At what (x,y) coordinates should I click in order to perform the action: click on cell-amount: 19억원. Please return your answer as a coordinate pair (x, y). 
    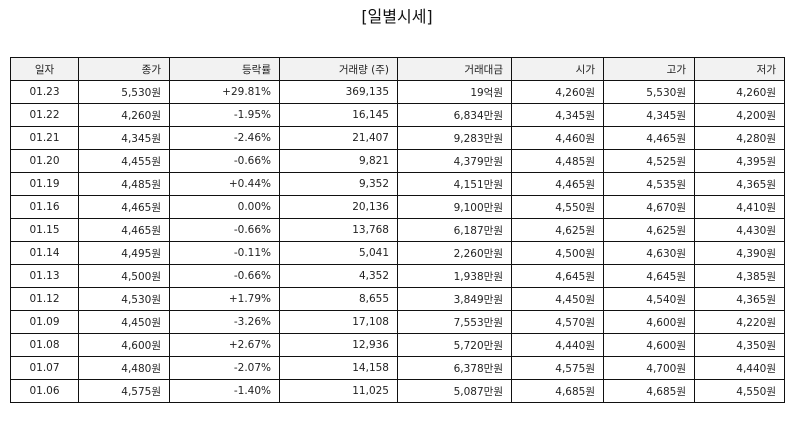
    Looking at the image, I should click on (454, 92).